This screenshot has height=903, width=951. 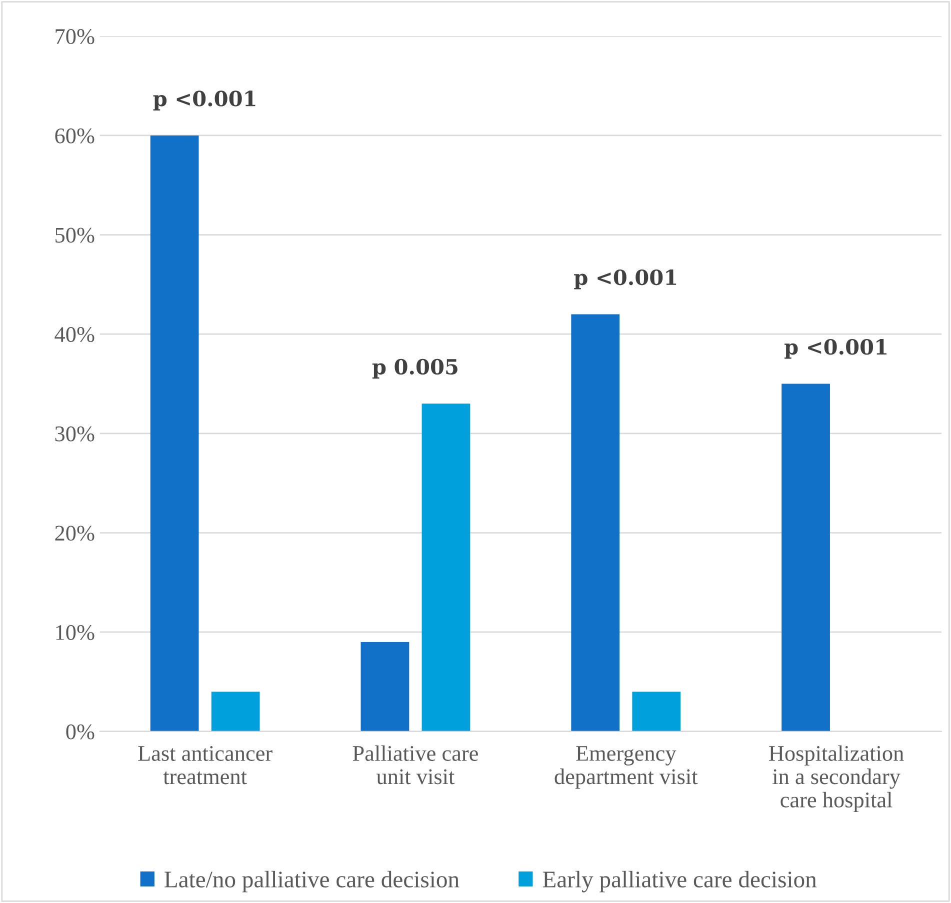 I want to click on x-tick-label: Hospitalization in a secondary care hospital, so click(x=836, y=778).